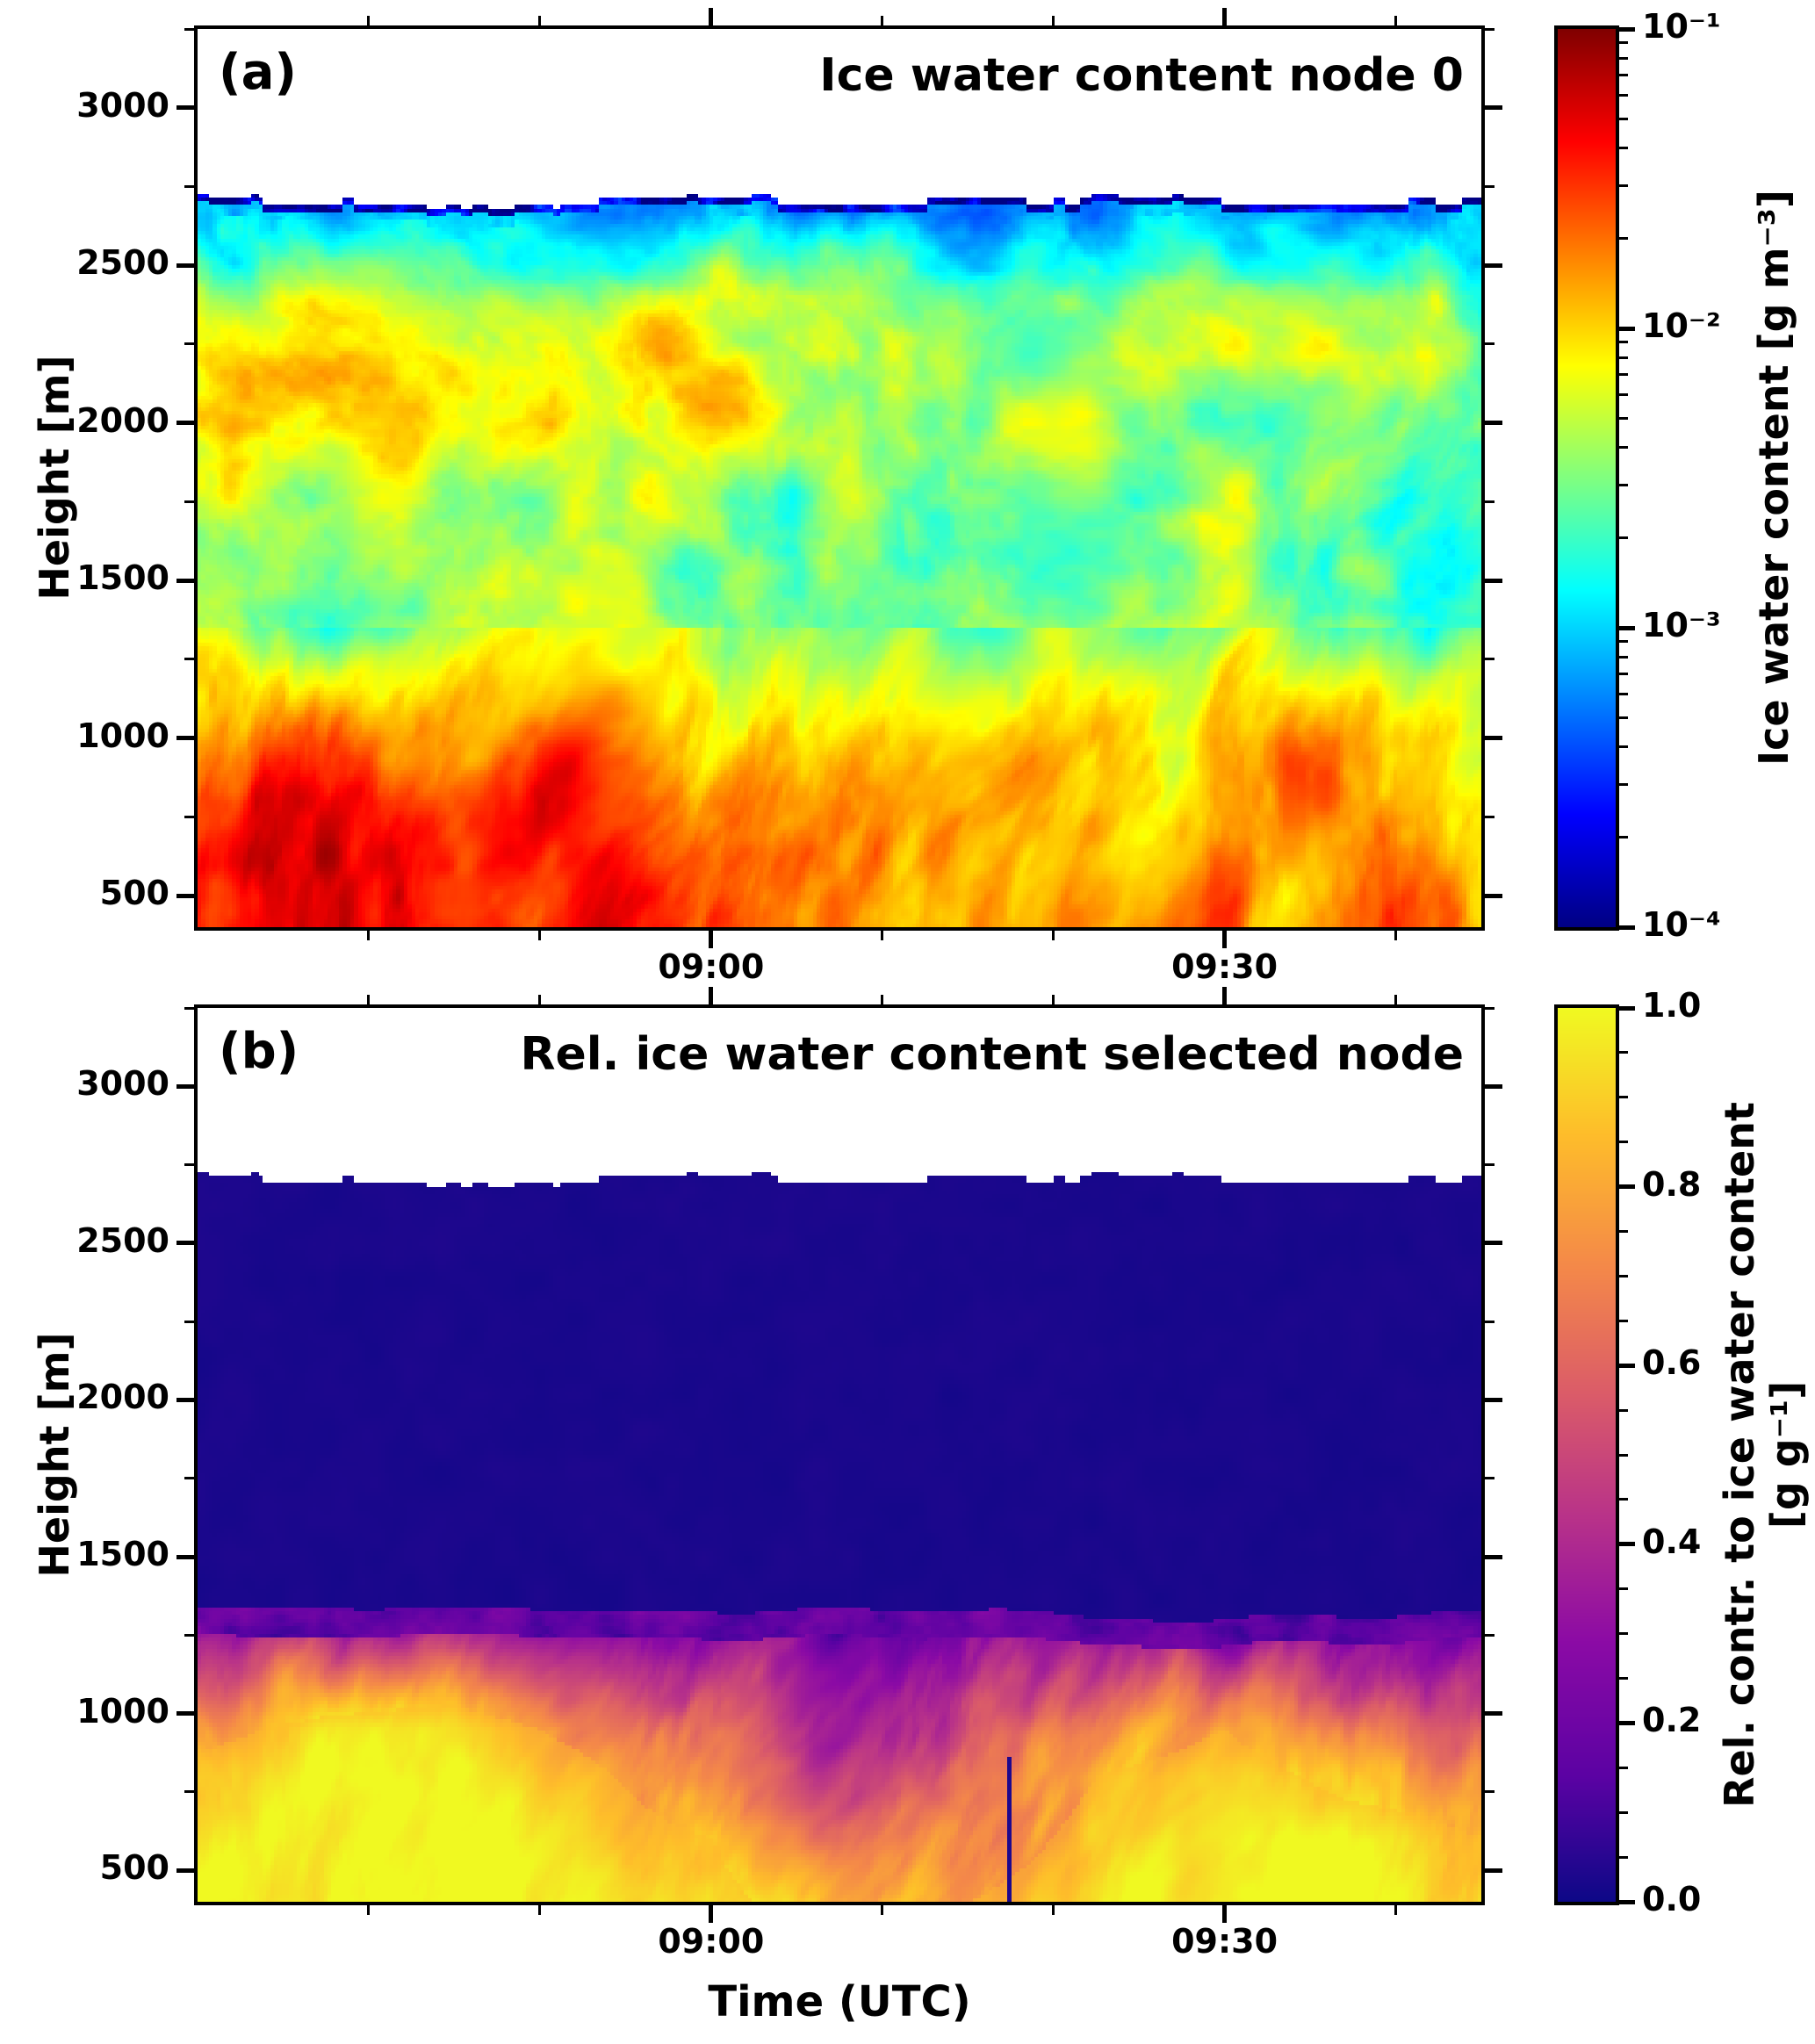  Describe the element at coordinates (711, 1941) in the screenshot. I see `x-tick-label: 09:00` at that location.